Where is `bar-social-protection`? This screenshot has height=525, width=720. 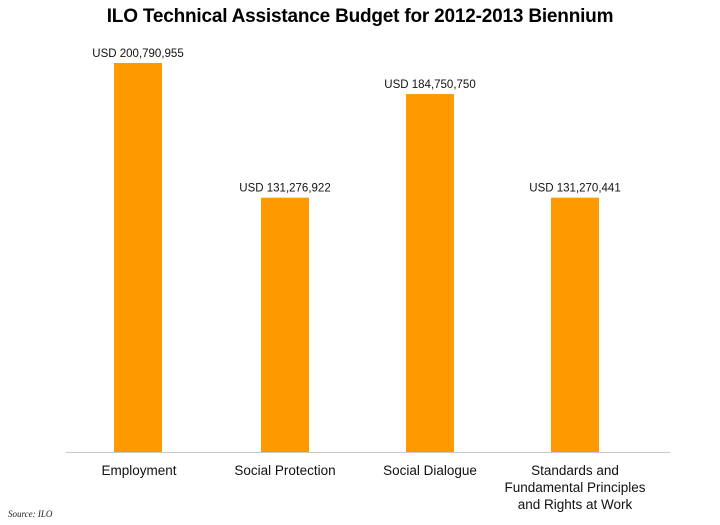
bar-social-protection is located at coordinates (285, 324).